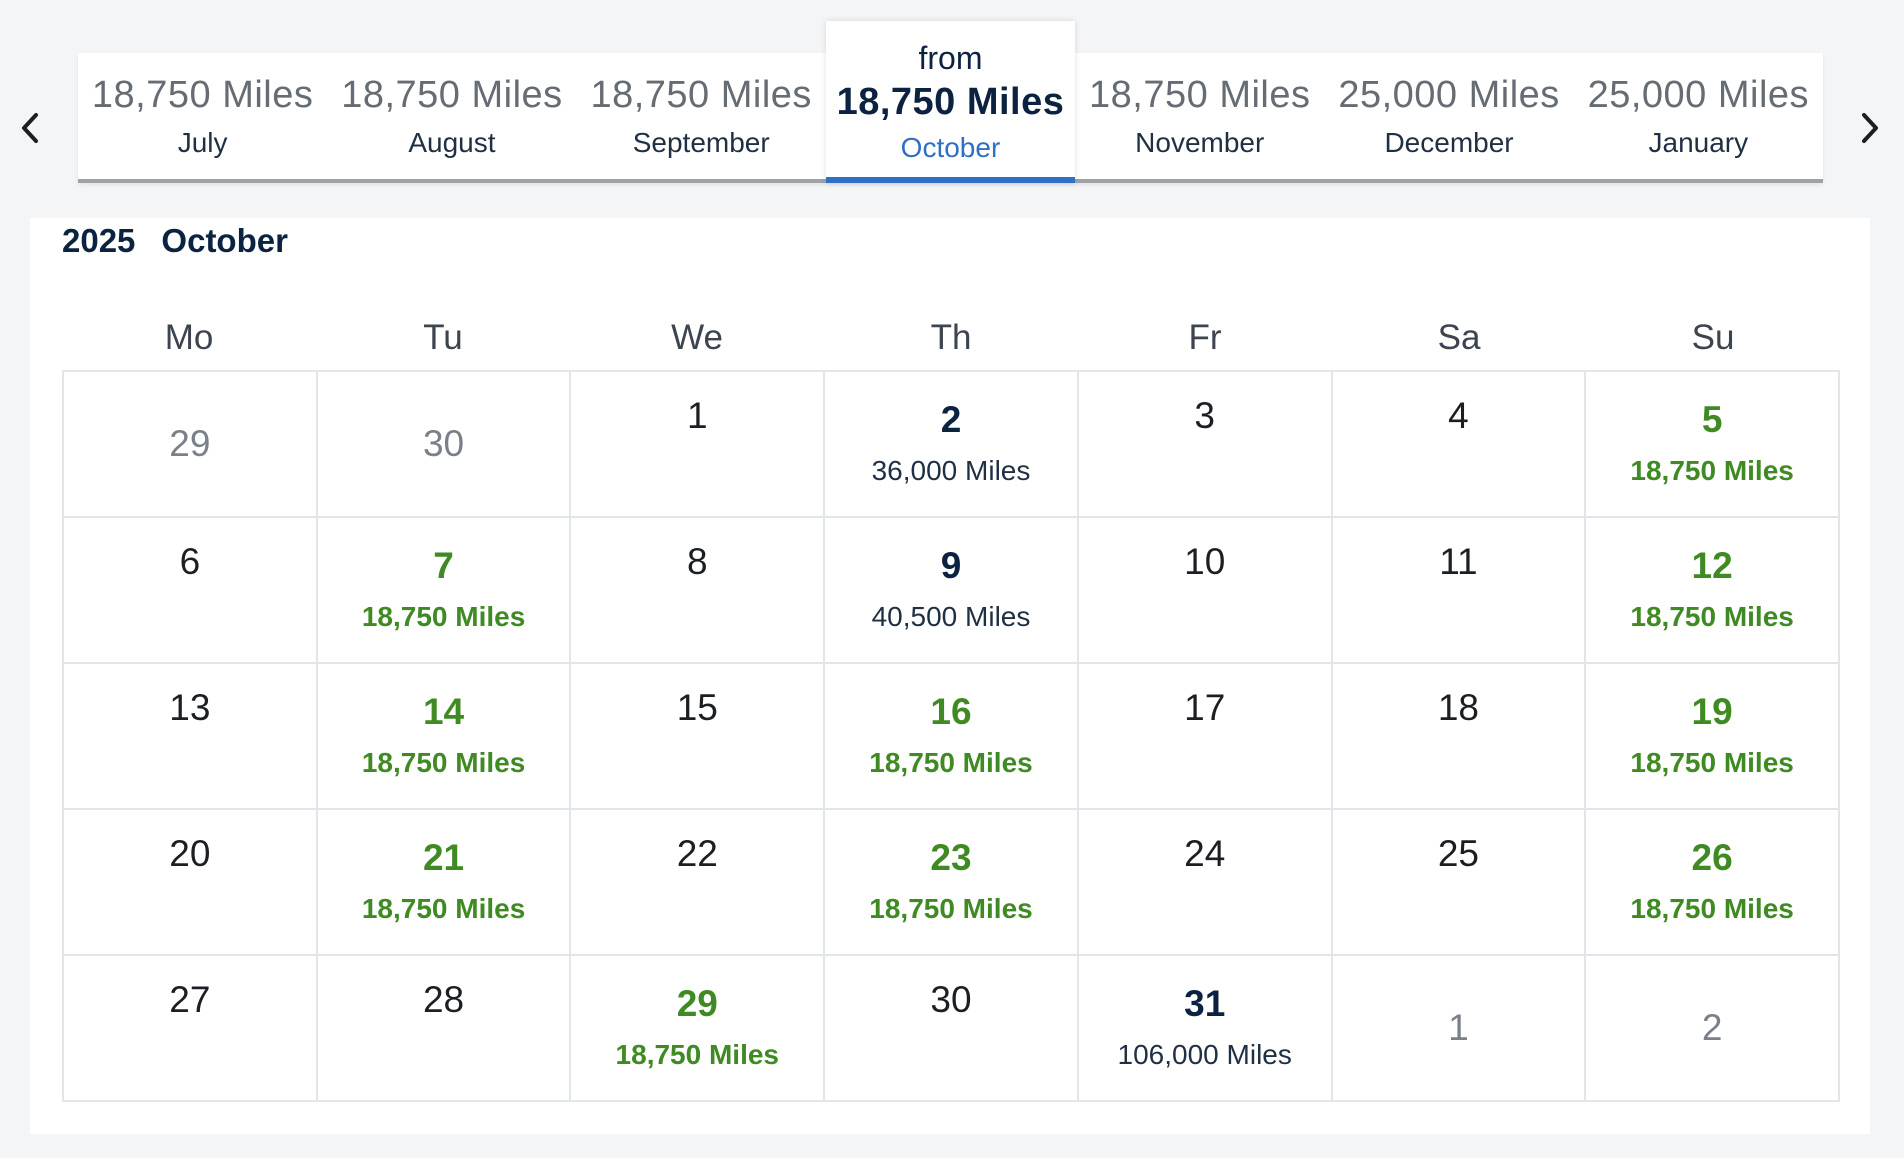 This screenshot has height=1158, width=1904. What do you see at coordinates (950, 147) in the screenshot?
I see `month-tab-name: October` at bounding box center [950, 147].